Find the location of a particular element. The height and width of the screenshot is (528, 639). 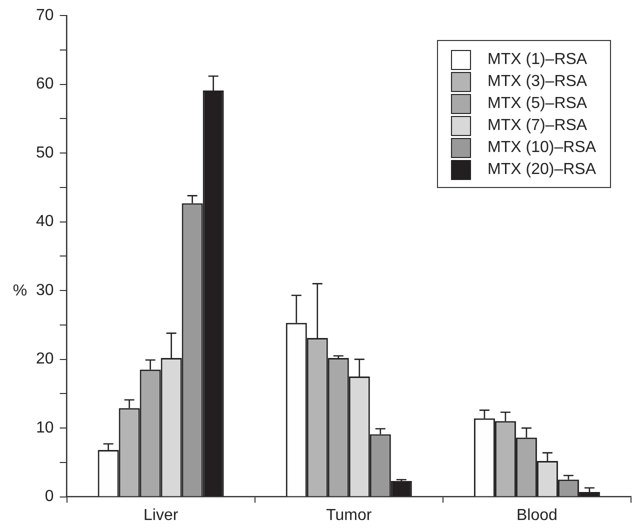

x-tick-label: Blood is located at coordinates (537, 515).